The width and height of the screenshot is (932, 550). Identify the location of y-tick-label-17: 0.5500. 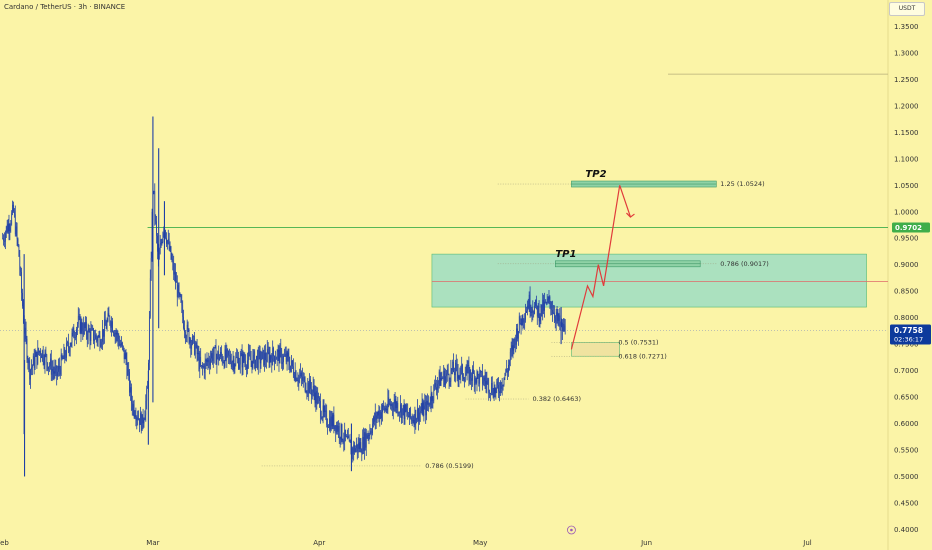
(906, 451).